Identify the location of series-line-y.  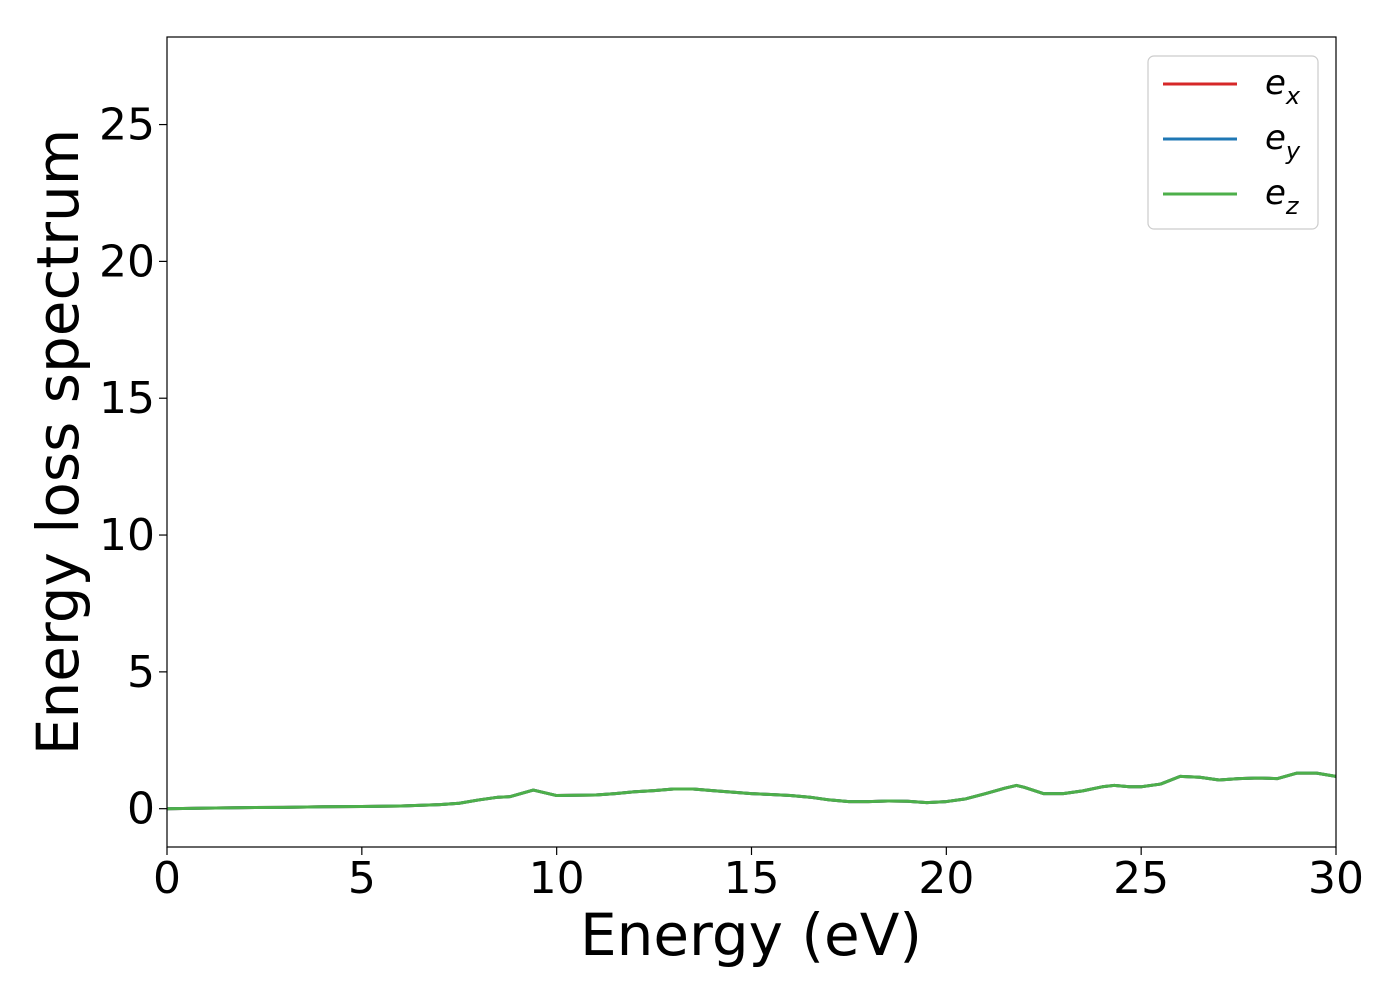
(751, 791).